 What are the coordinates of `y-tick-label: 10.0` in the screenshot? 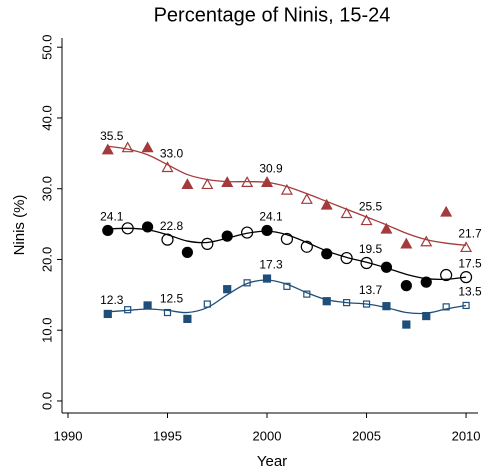 It's located at (46, 330).